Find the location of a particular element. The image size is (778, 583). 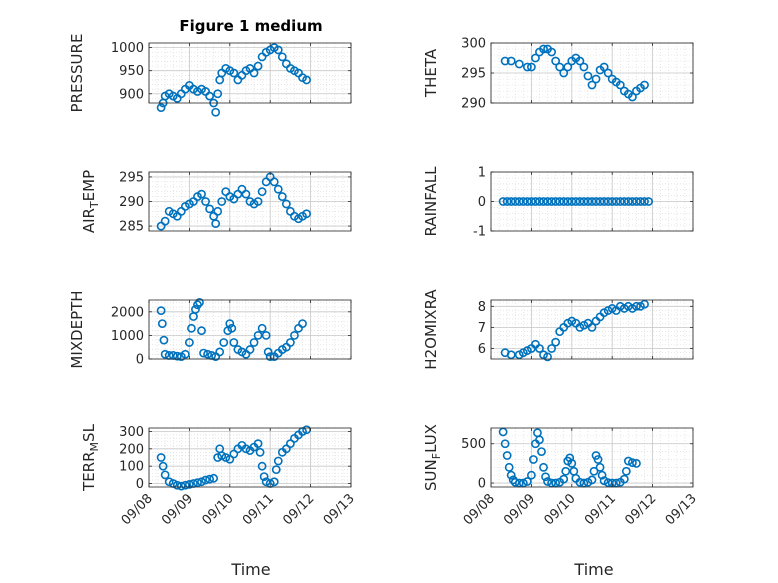

x-tick-label: 09/12 is located at coordinates (298, 509).